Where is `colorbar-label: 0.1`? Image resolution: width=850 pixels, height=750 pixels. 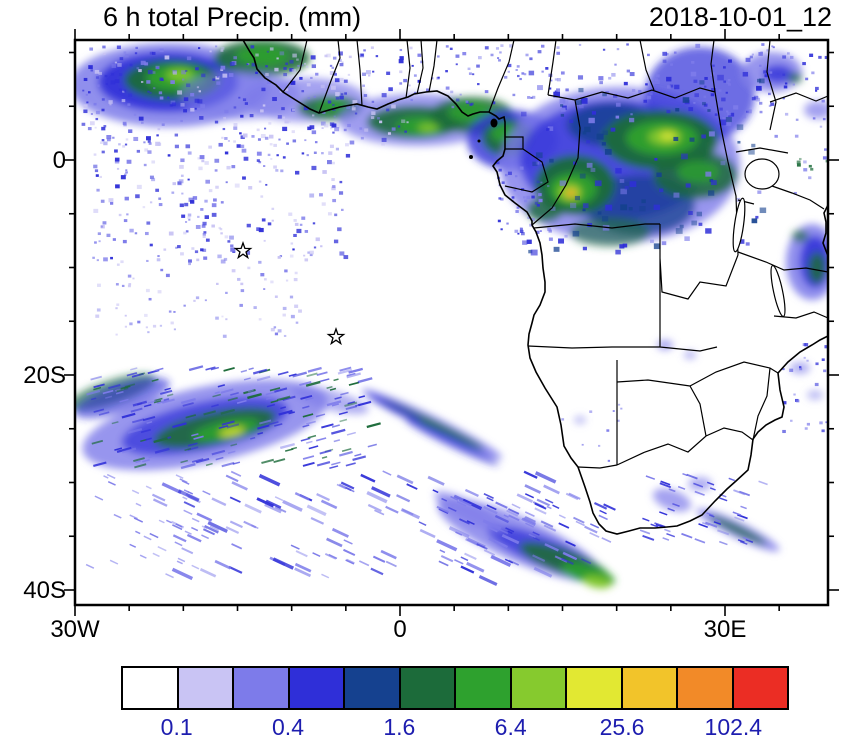 colorbar-label: 0.1 is located at coordinates (176, 727).